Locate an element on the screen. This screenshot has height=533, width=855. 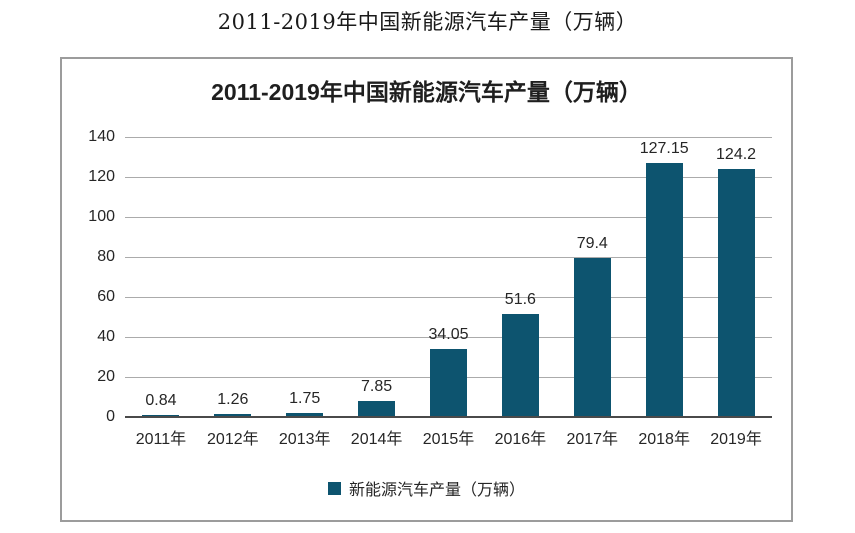
y-tick-label: 140 is located at coordinates (101, 136).